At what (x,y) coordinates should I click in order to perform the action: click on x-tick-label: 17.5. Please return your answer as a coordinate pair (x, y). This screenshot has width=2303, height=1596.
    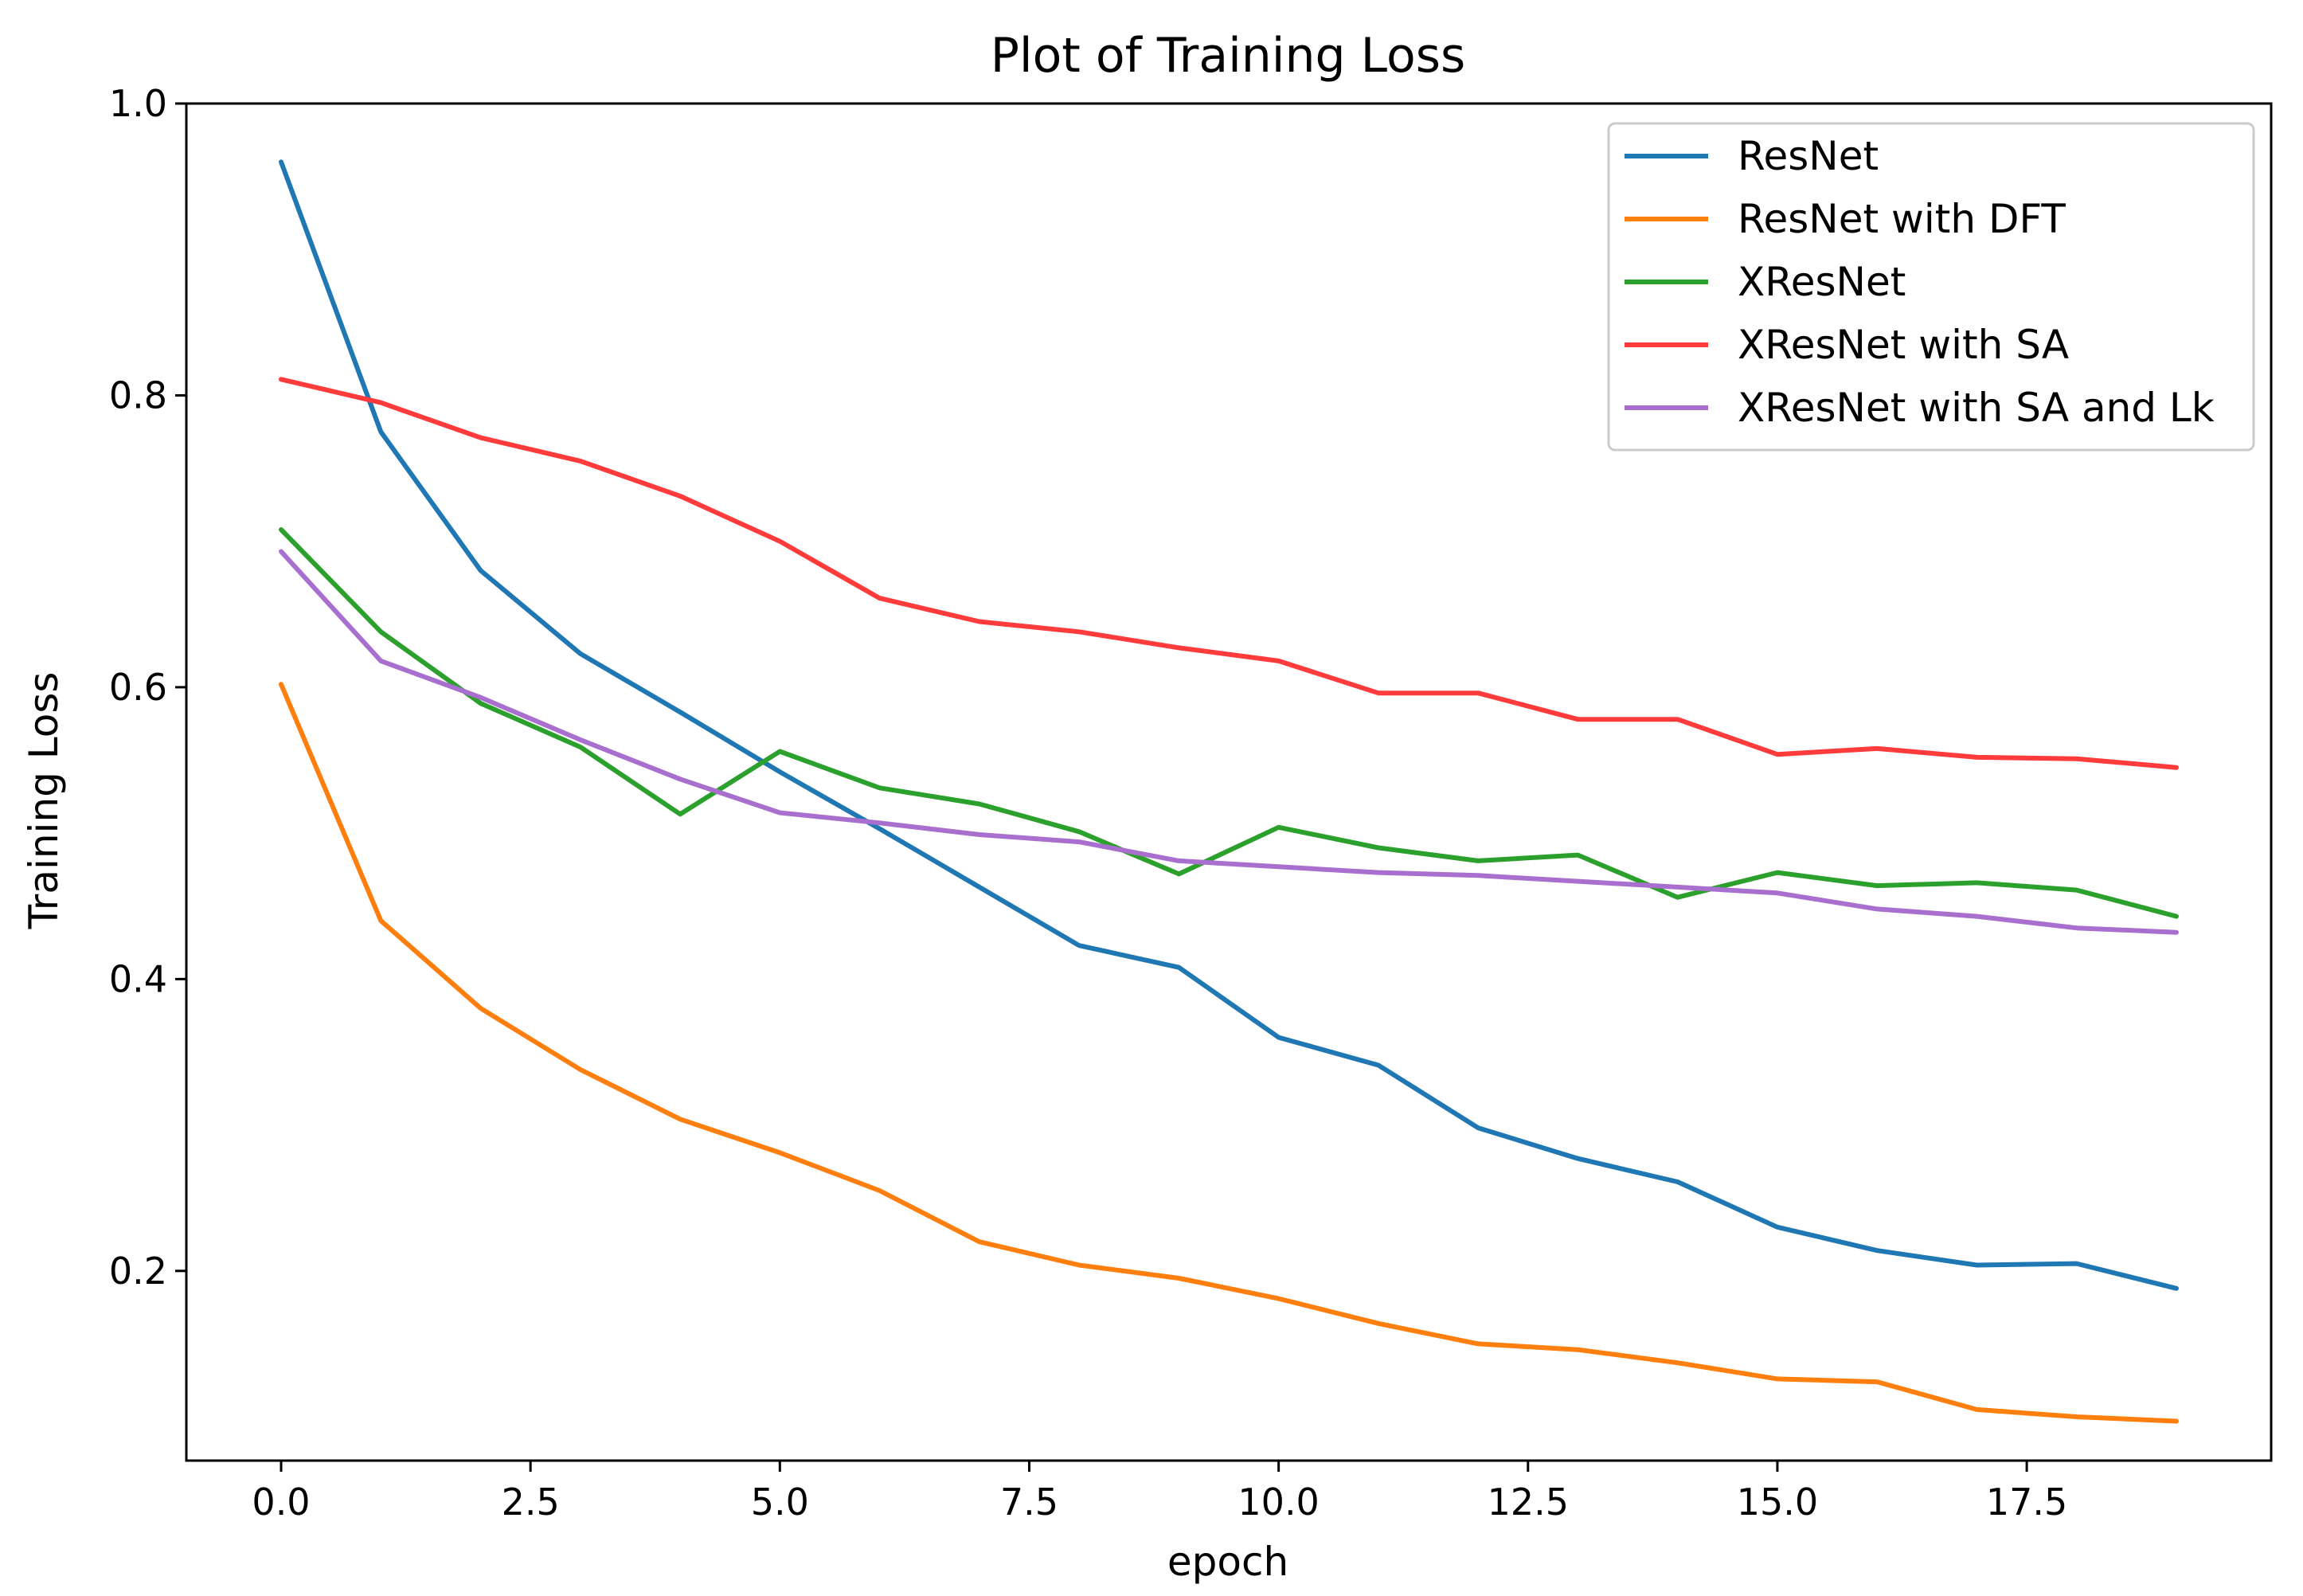
    Looking at the image, I should click on (2026, 1502).